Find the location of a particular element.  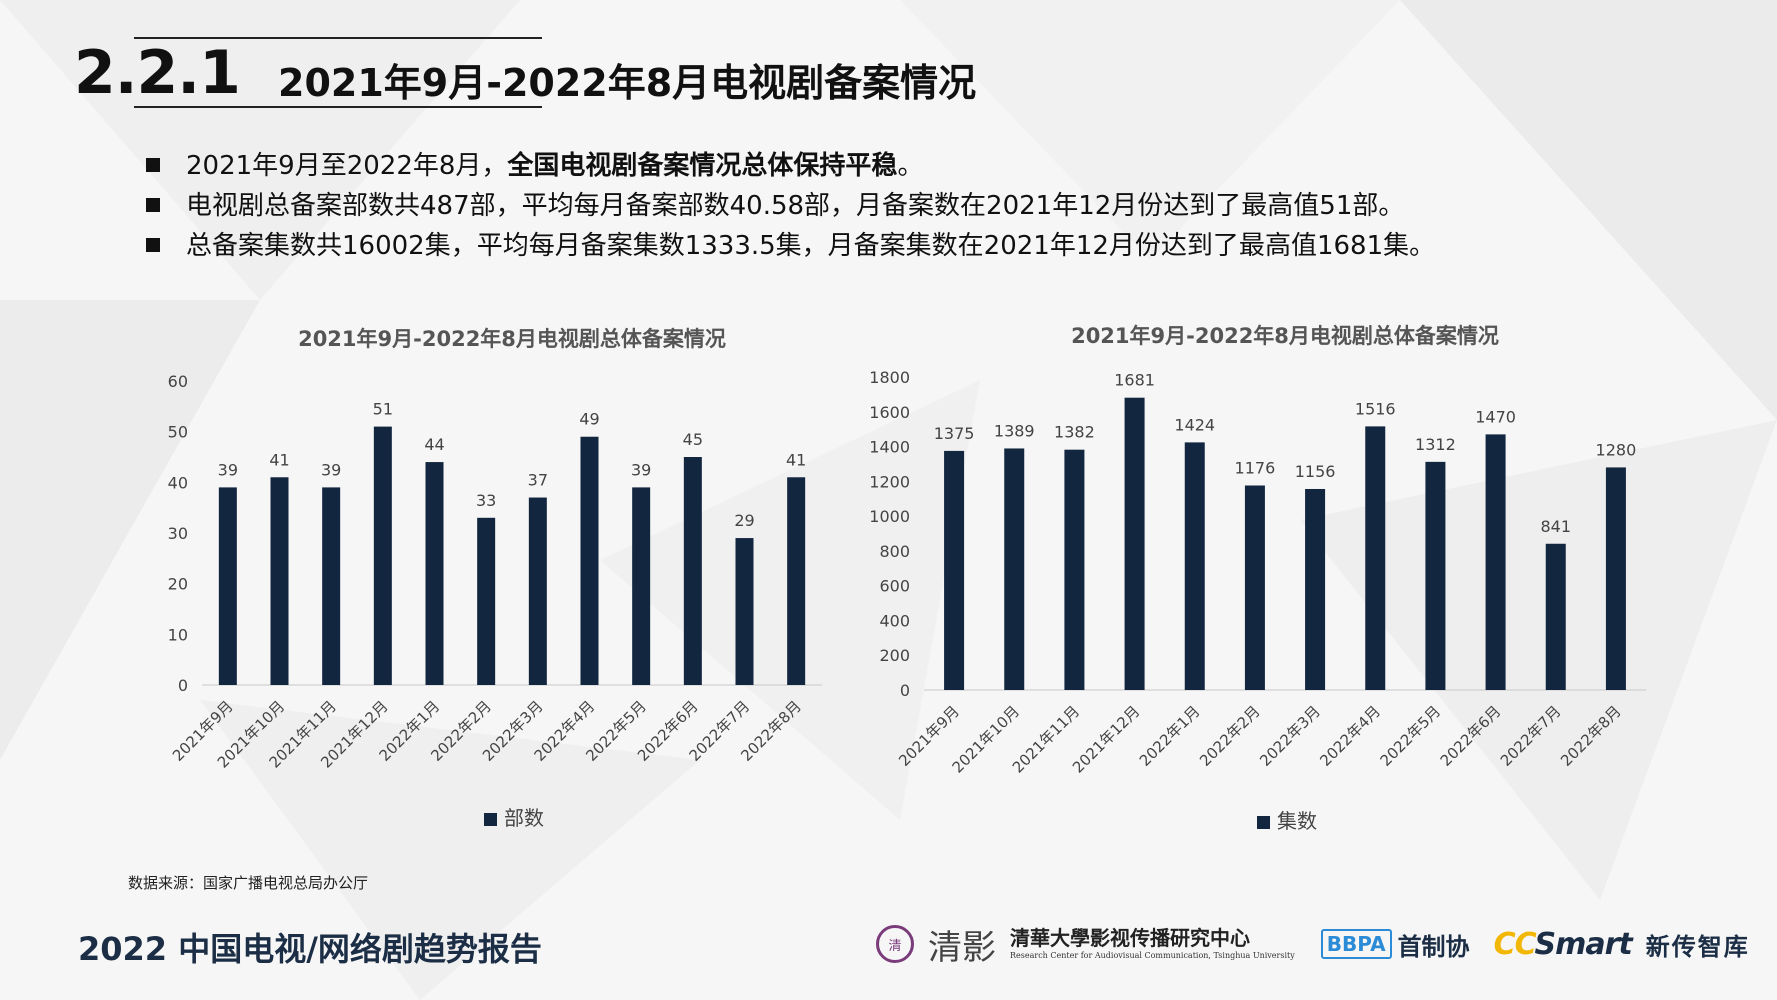

data-label: 1470 is located at coordinates (1495, 416).